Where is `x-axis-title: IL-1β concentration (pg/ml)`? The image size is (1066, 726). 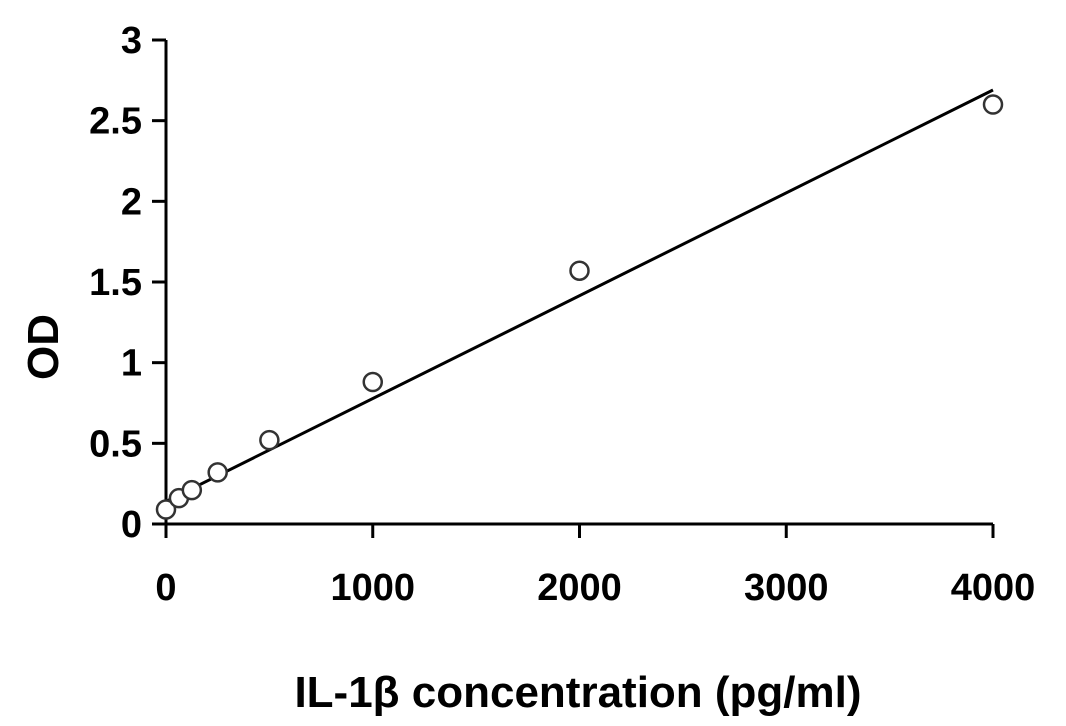 x-axis-title: IL-1β concentration (pg/ml) is located at coordinates (577, 692).